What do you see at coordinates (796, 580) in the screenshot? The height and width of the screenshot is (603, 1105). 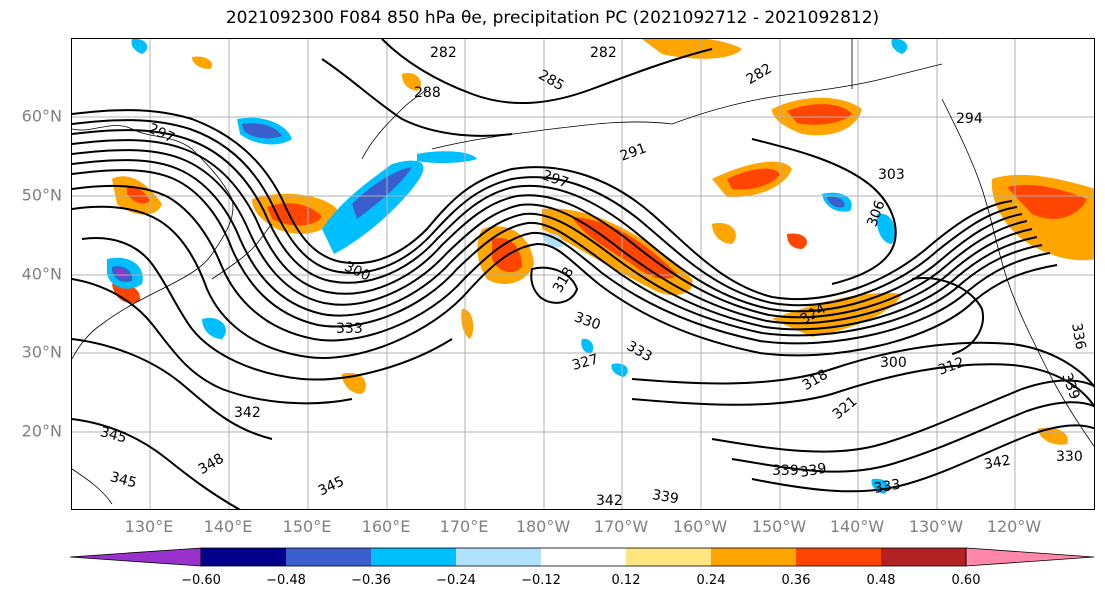 I see `colorbar-tick-label: 0.36` at bounding box center [796, 580].